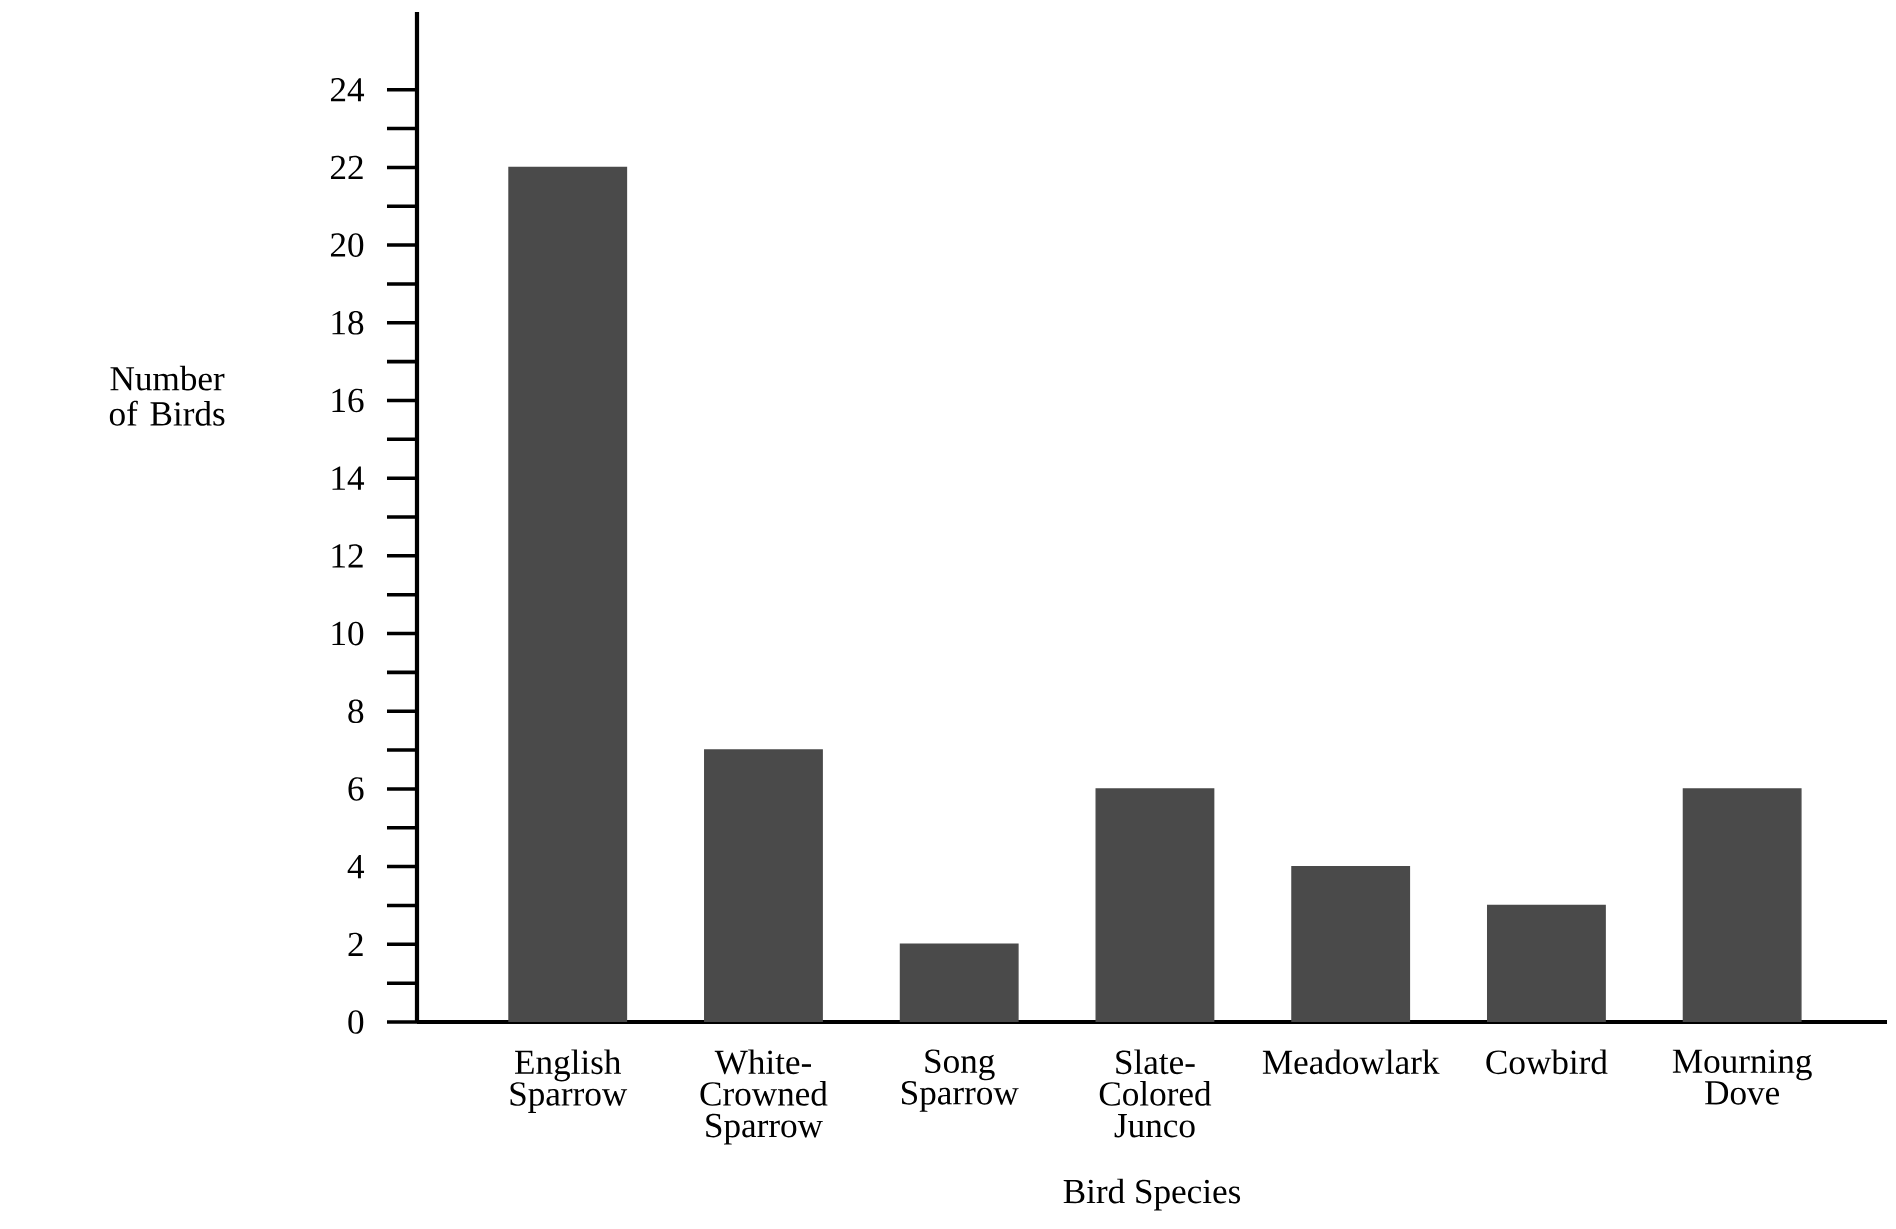 The width and height of the screenshot is (1896, 1229). Describe the element at coordinates (346, 167) in the screenshot. I see `y-tick-label: 22` at that location.